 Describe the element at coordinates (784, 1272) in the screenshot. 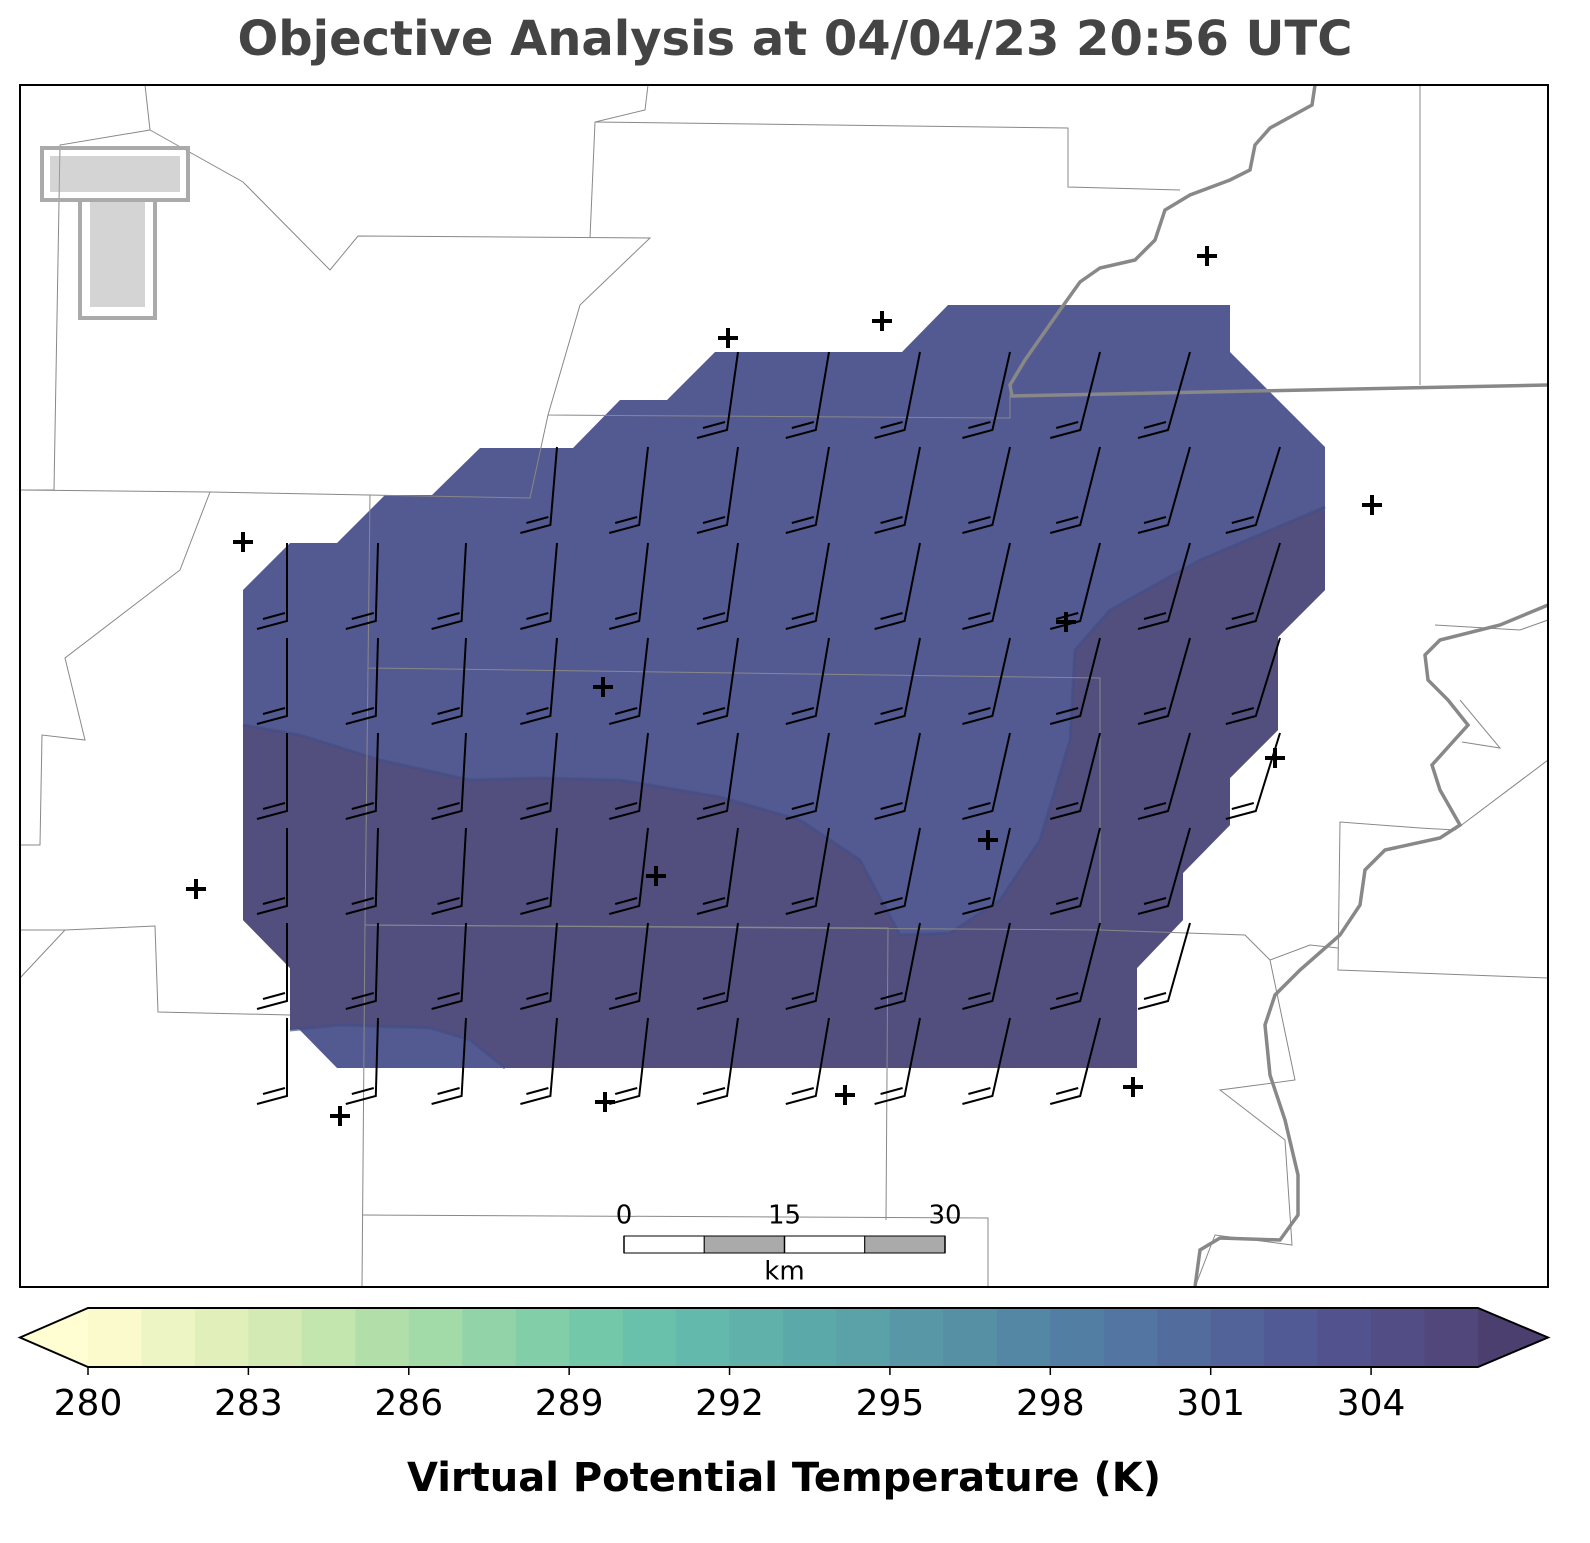

I see `scale-unit: km` at that location.